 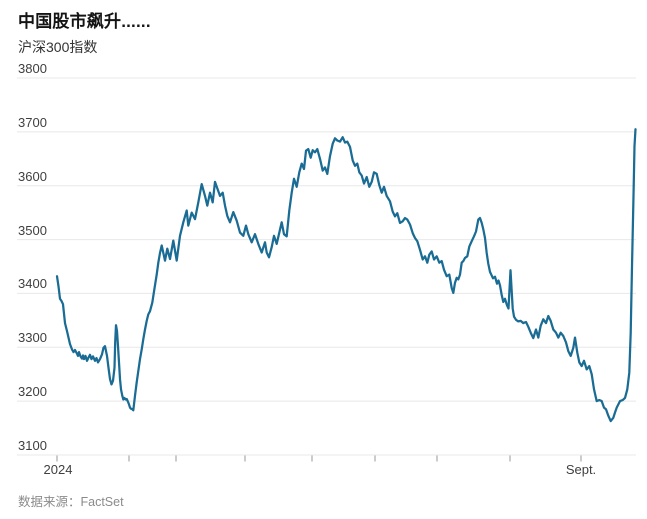 I want to click on y-axis-label-3800: 3800, so click(x=32, y=68).